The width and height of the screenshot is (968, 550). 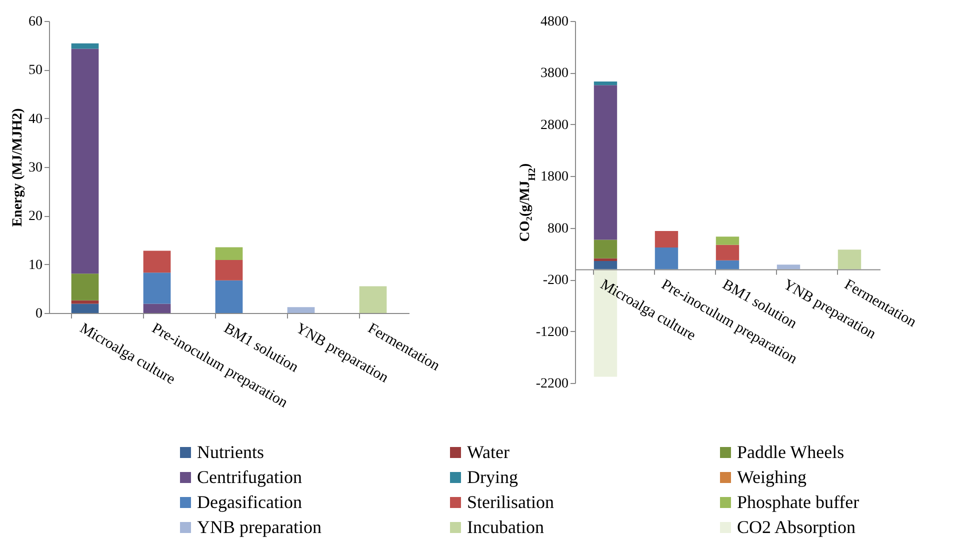 I want to click on y-tick-label: 0, so click(x=39, y=314).